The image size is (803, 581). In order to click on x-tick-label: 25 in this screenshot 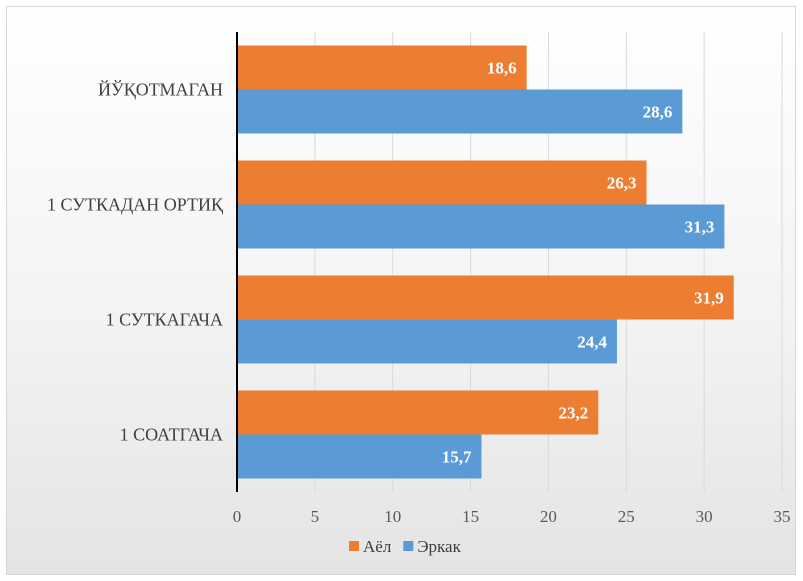, I will do `click(626, 516)`.